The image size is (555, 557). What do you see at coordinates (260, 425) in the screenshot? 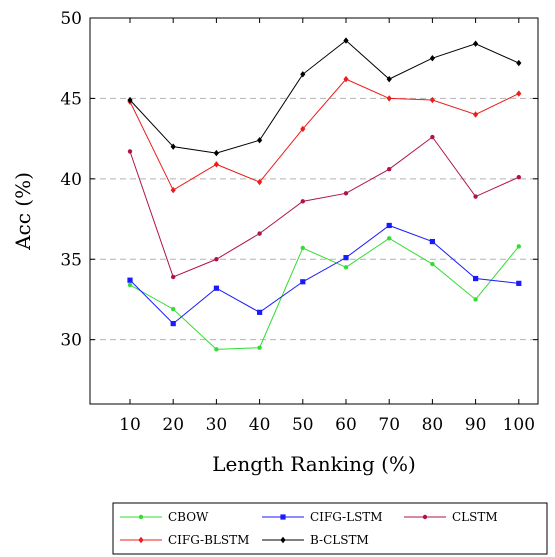
I see `x-tick-label: 40` at bounding box center [260, 425].